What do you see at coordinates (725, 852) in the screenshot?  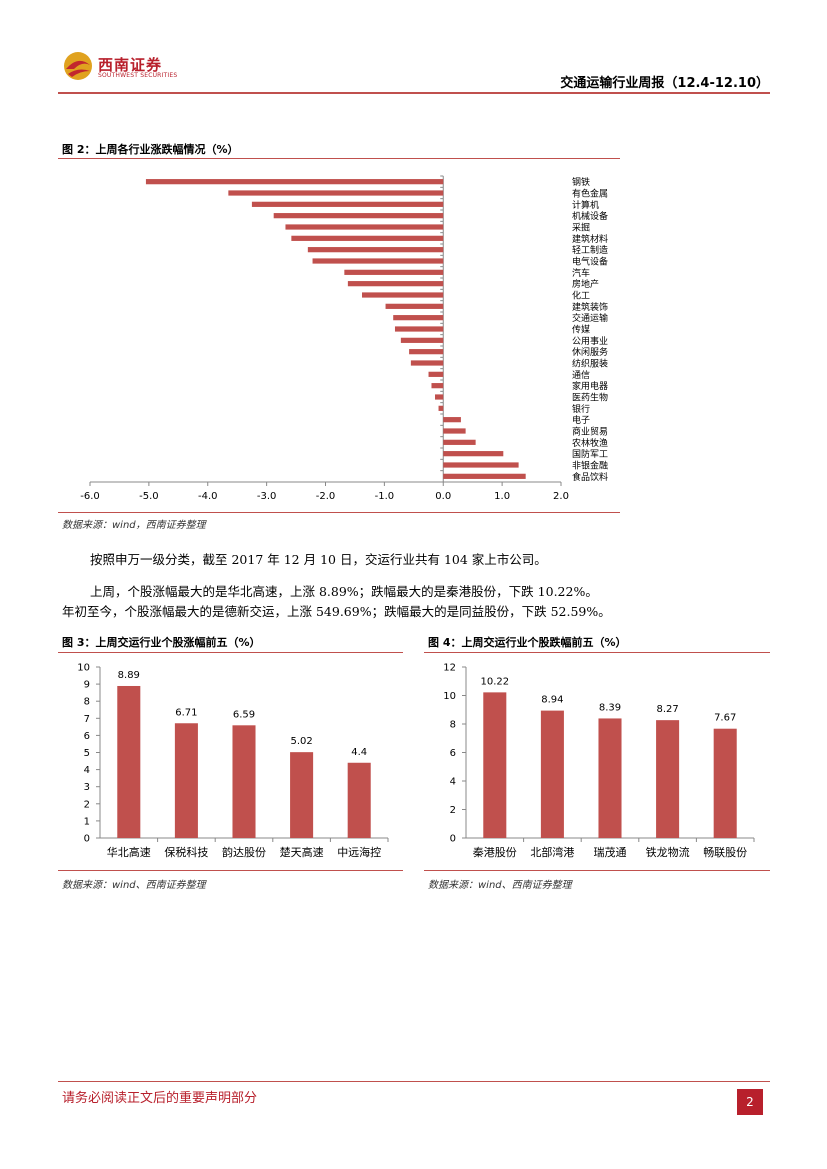 I see `x-category-label: 畅联股份` at bounding box center [725, 852].